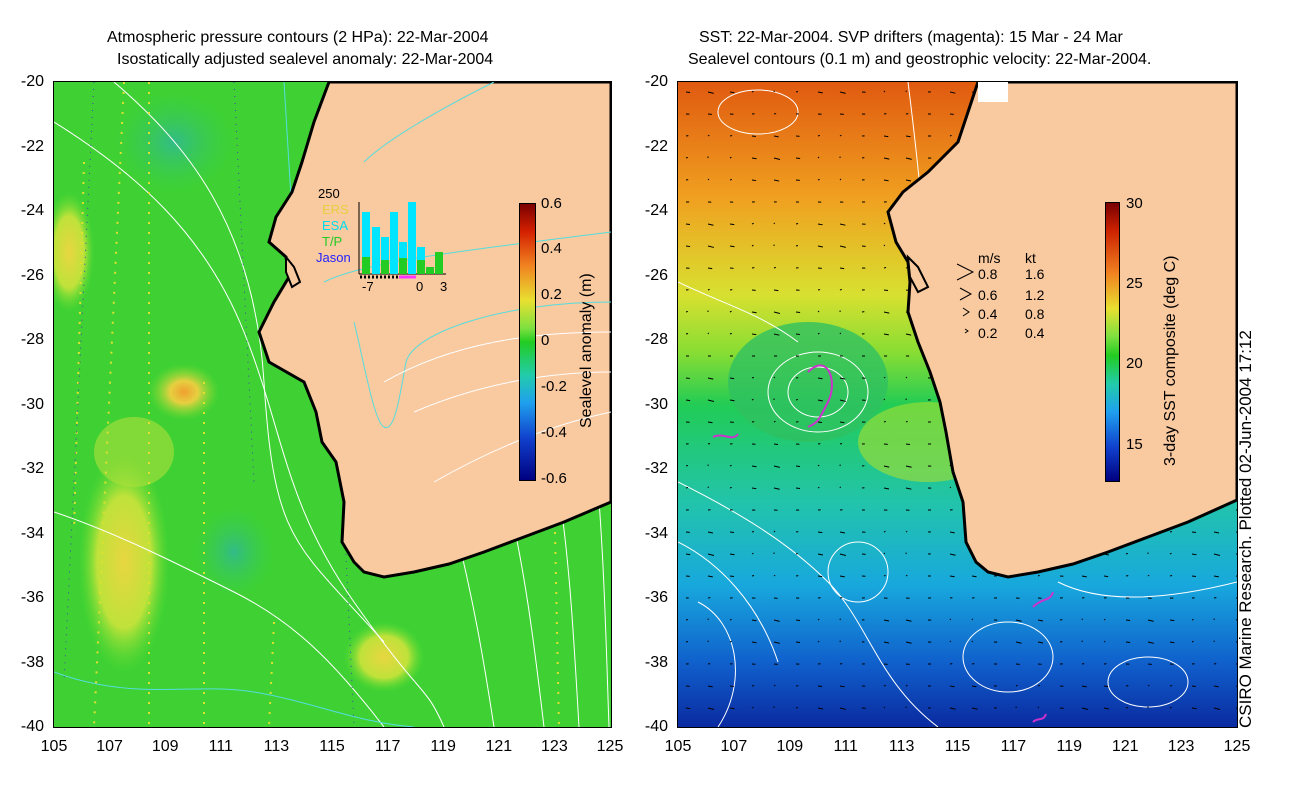 The width and height of the screenshot is (1301, 798). What do you see at coordinates (656, 275) in the screenshot?
I see `latitude-tick-label: -26` at bounding box center [656, 275].